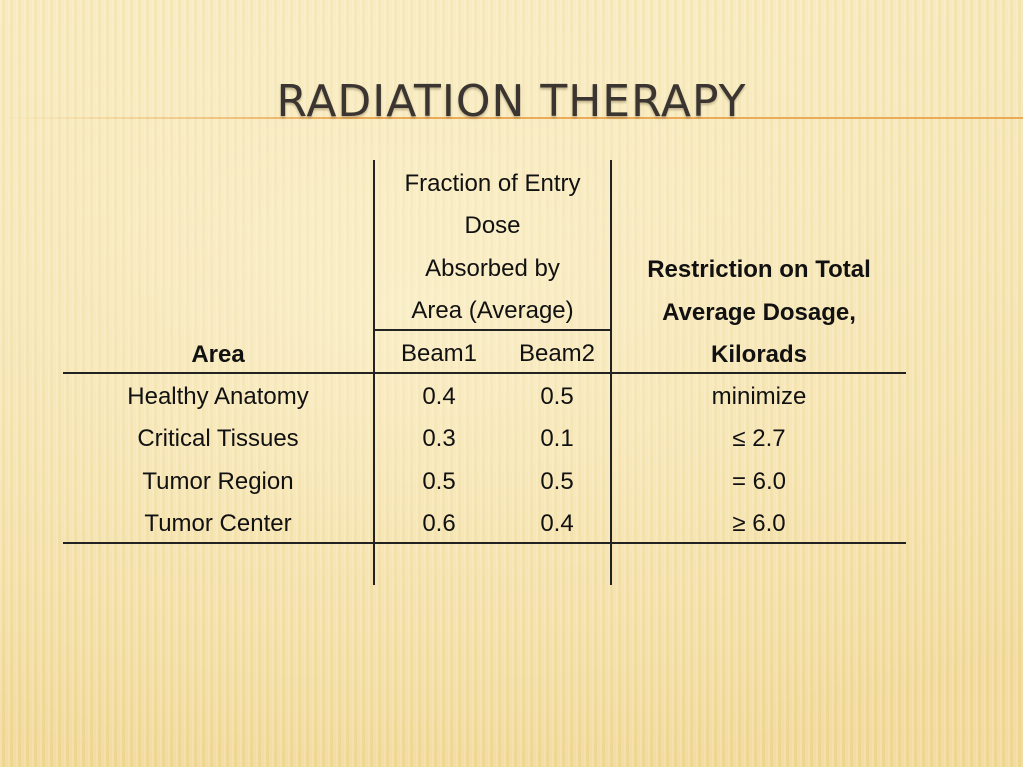  What do you see at coordinates (439, 523) in the screenshot?
I see `table-cell-beam1: 0.6` at bounding box center [439, 523].